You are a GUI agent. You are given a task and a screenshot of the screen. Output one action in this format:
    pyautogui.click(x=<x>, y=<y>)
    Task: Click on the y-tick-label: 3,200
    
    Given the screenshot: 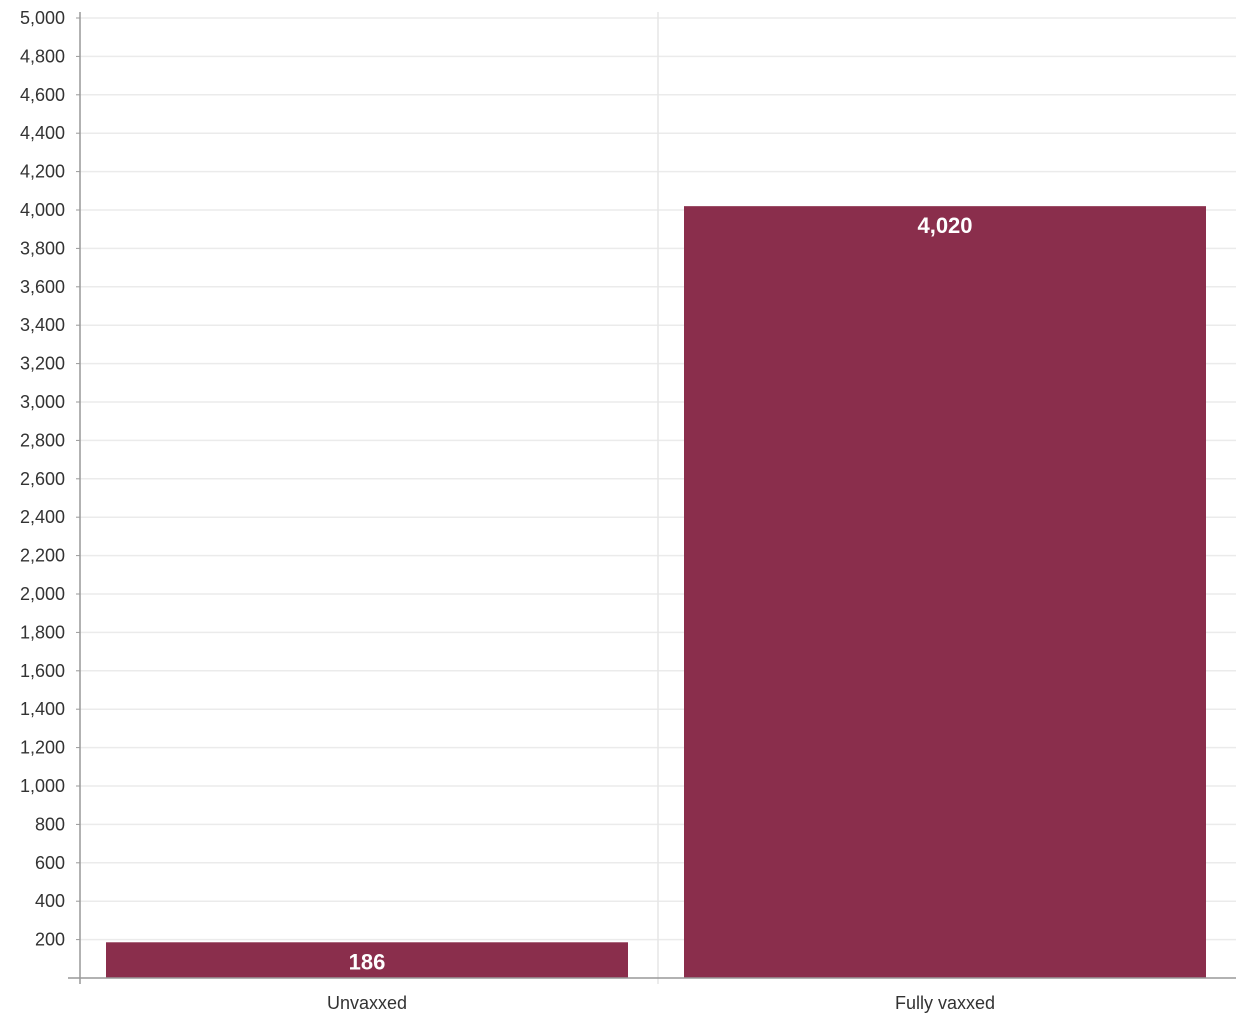 What is the action you would take?
    pyautogui.click(x=42, y=364)
    